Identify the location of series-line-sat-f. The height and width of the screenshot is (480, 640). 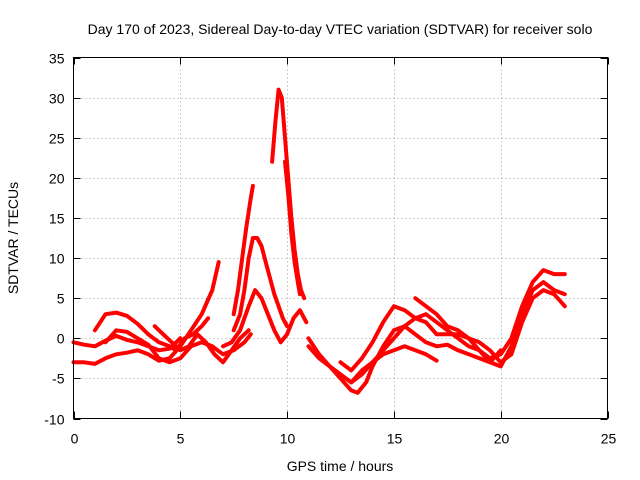
(260, 284).